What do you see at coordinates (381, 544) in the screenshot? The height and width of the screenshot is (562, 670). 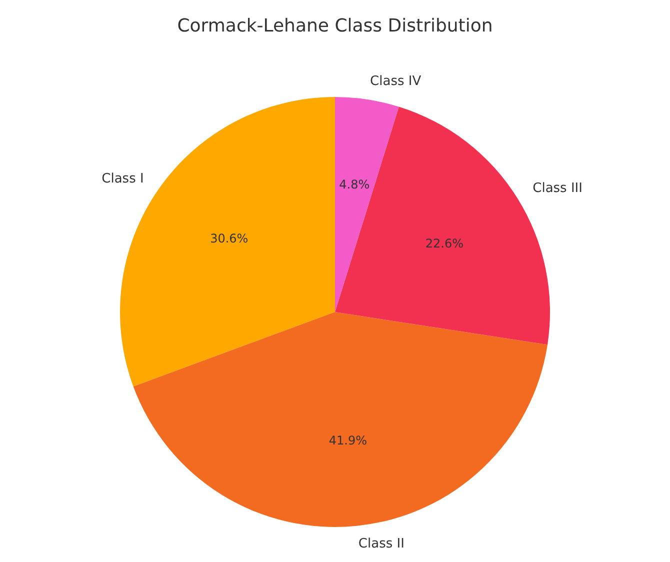 I see `slice-label: Class II` at bounding box center [381, 544].